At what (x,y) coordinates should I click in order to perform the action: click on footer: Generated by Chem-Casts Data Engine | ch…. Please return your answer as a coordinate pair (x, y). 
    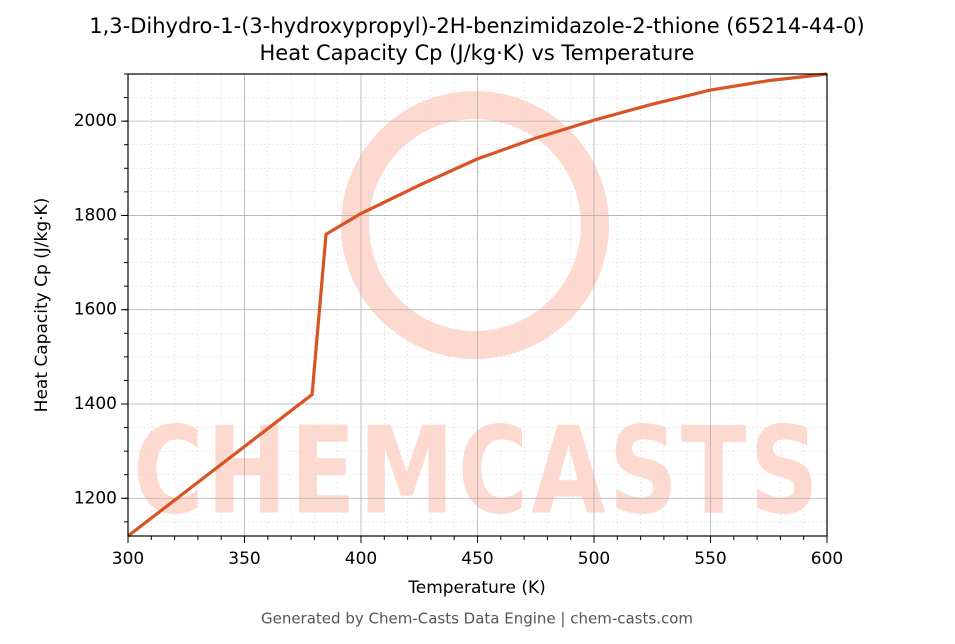
    Looking at the image, I should click on (477, 619).